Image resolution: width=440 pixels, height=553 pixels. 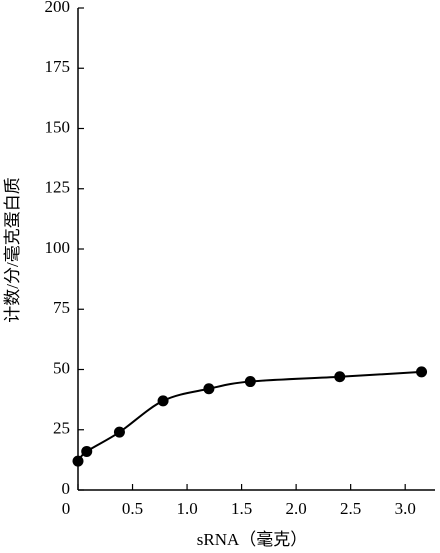 What do you see at coordinates (132, 508) in the screenshot?
I see `x-tick-label: 0.5` at bounding box center [132, 508].